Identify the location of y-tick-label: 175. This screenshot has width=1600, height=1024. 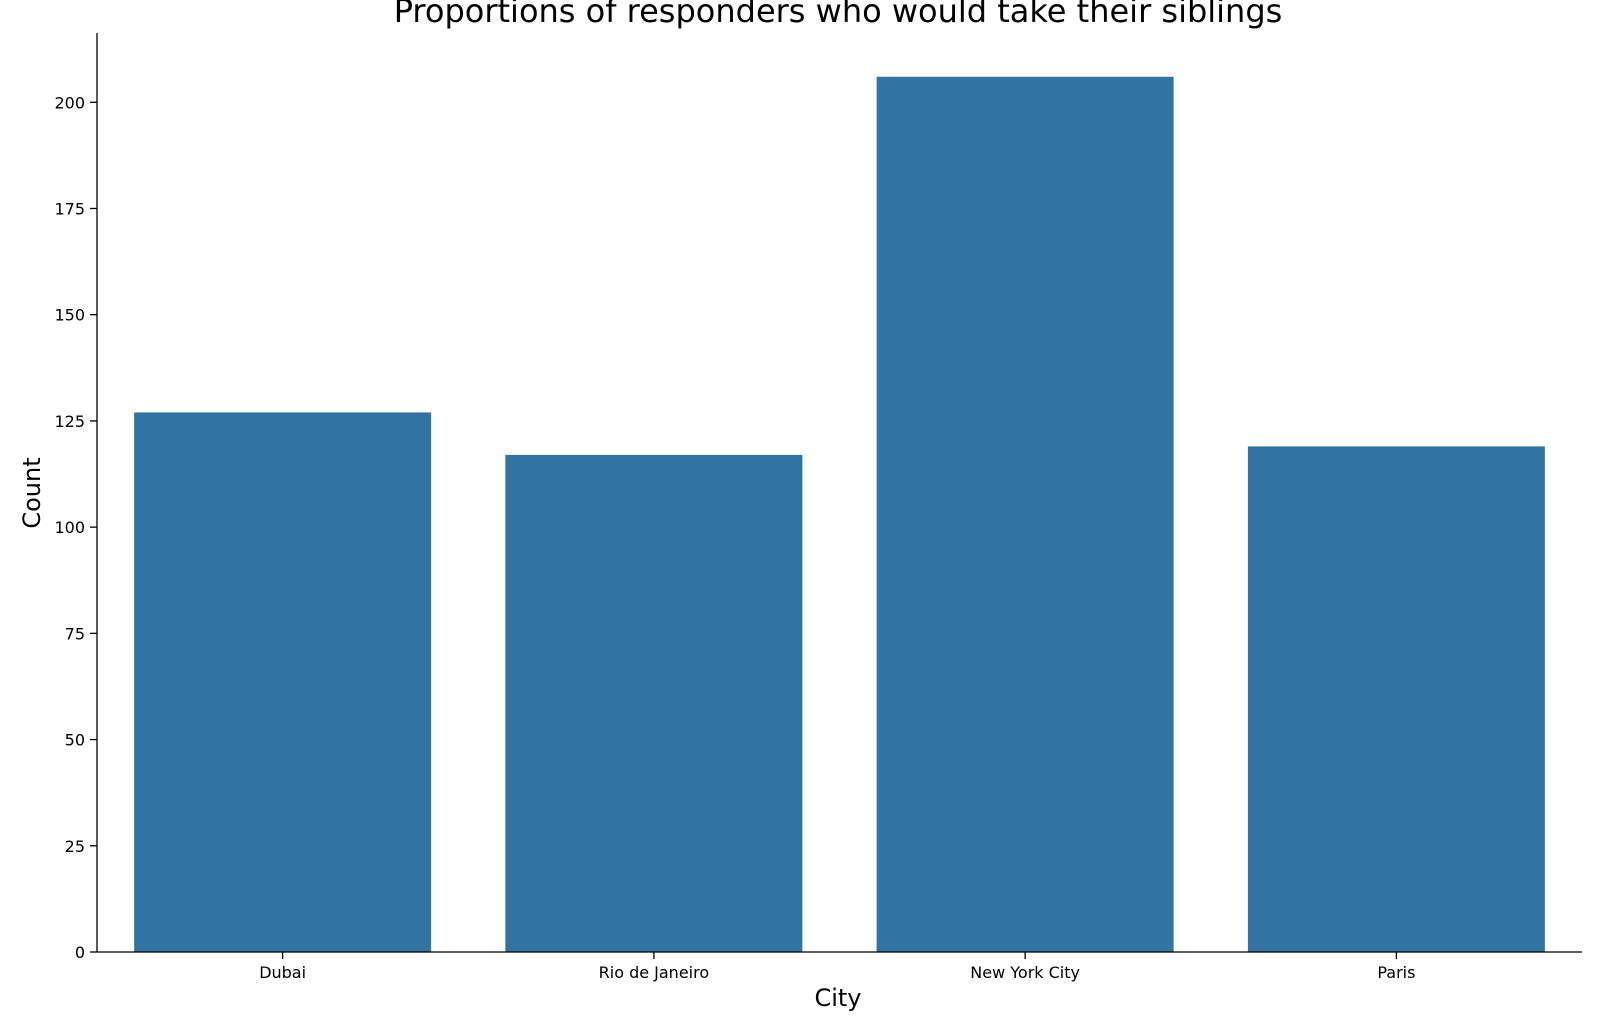
(69, 208).